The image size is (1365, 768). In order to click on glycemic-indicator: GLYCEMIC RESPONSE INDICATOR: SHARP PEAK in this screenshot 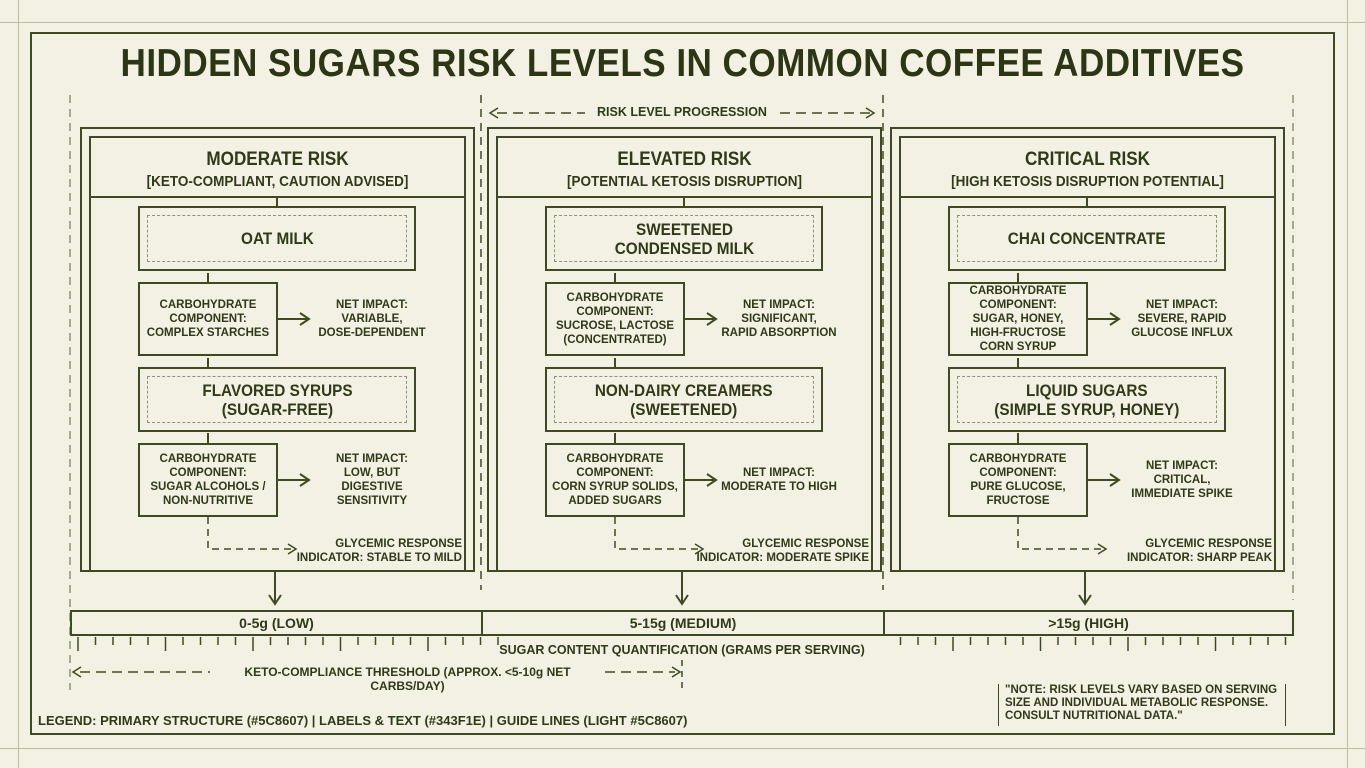, I will do `click(1199, 551)`.